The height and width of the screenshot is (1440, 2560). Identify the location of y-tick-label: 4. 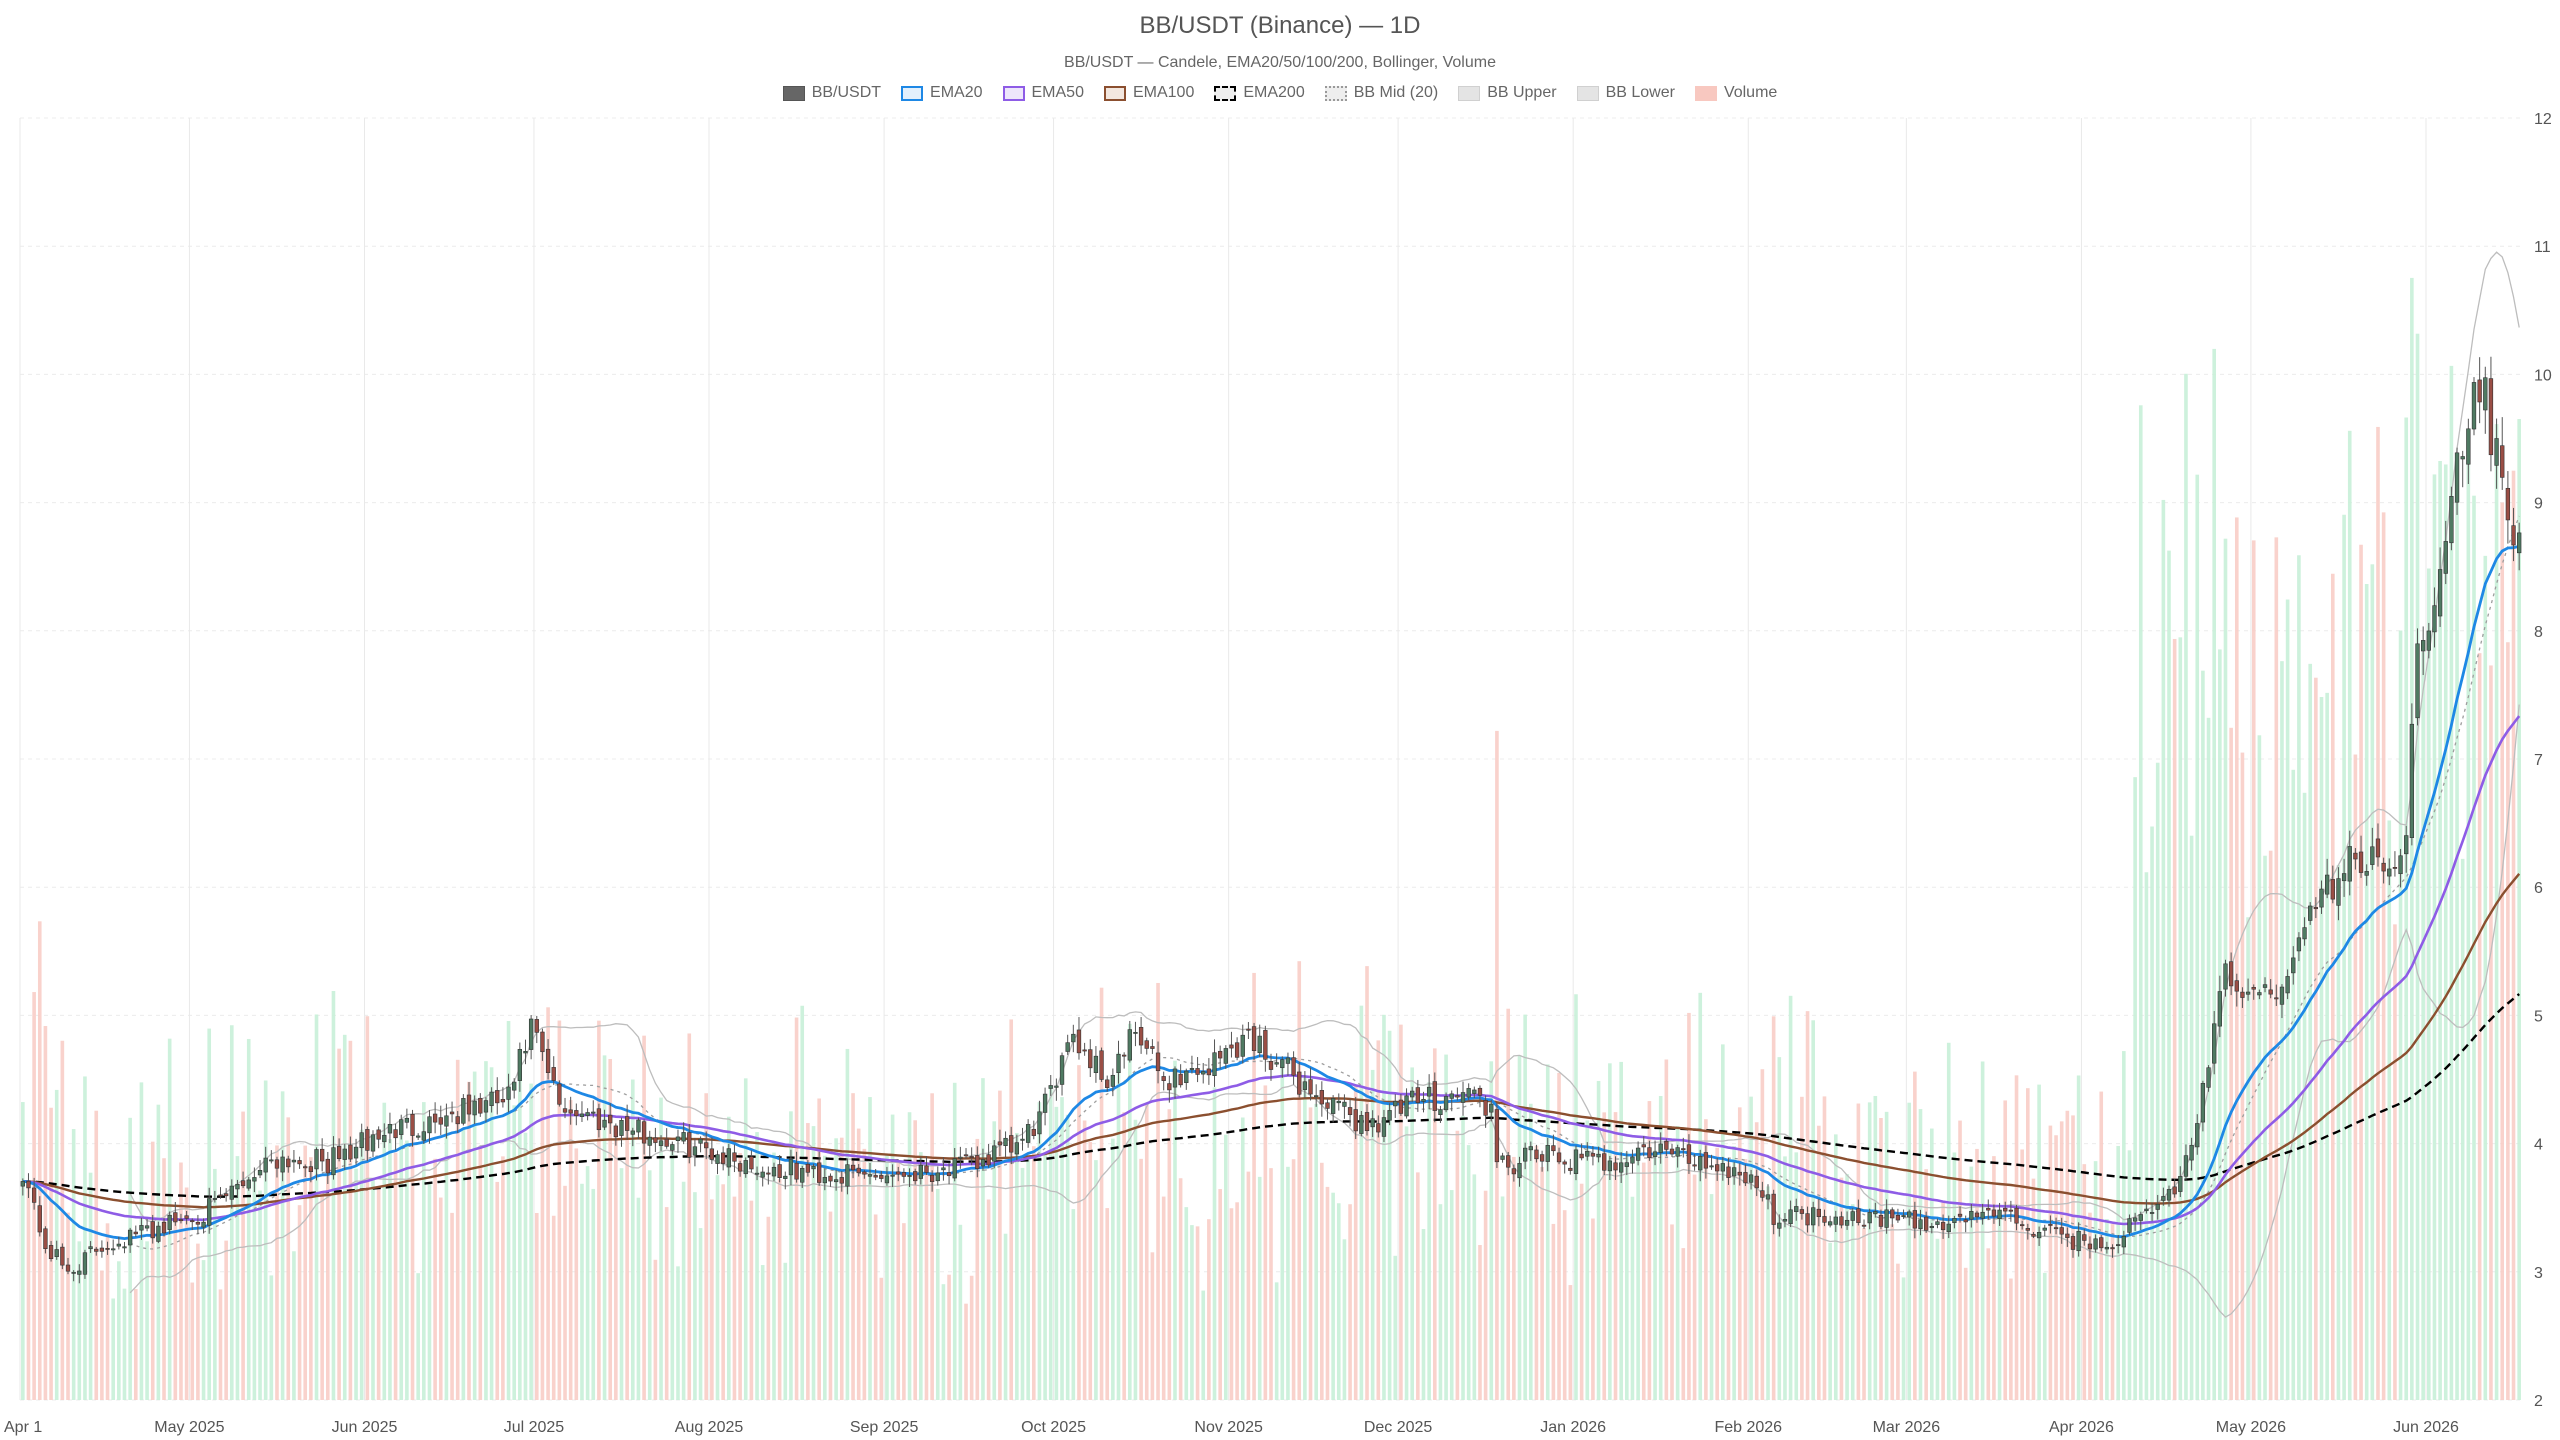
(2538, 1145).